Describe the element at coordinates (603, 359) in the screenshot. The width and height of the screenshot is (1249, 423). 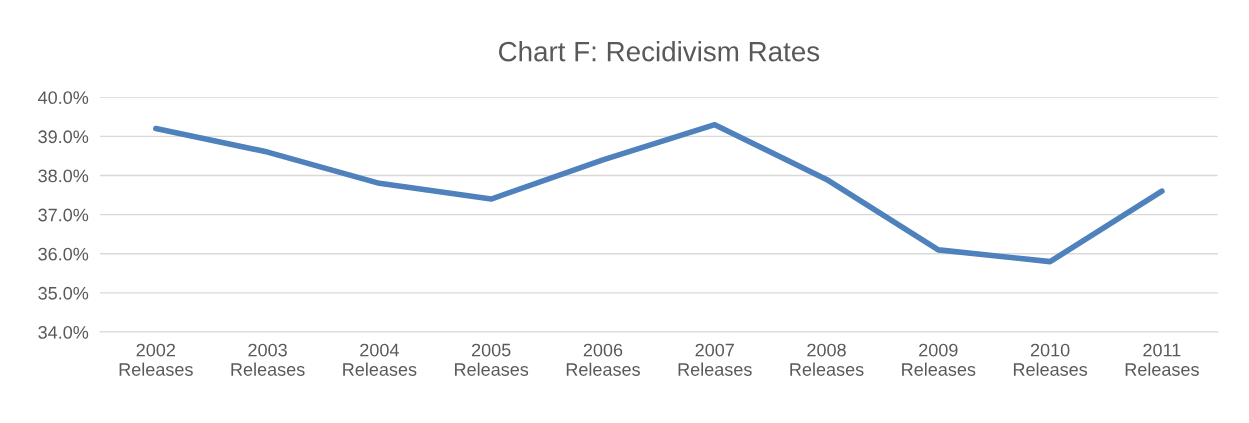
I see `x-tick-label: 2006 Releases` at that location.